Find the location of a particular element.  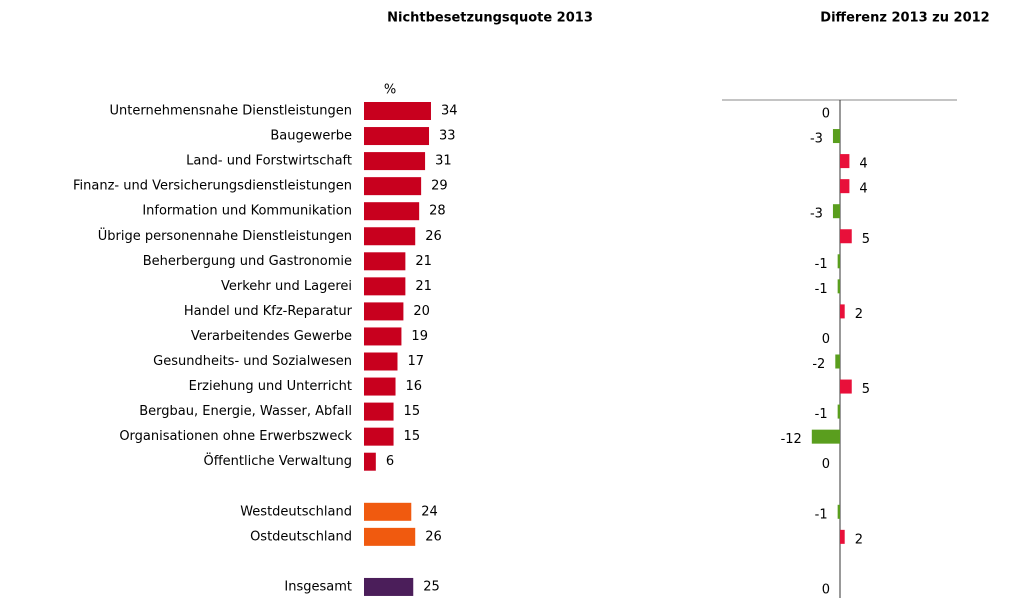

value-label: 31 is located at coordinates (443, 161).